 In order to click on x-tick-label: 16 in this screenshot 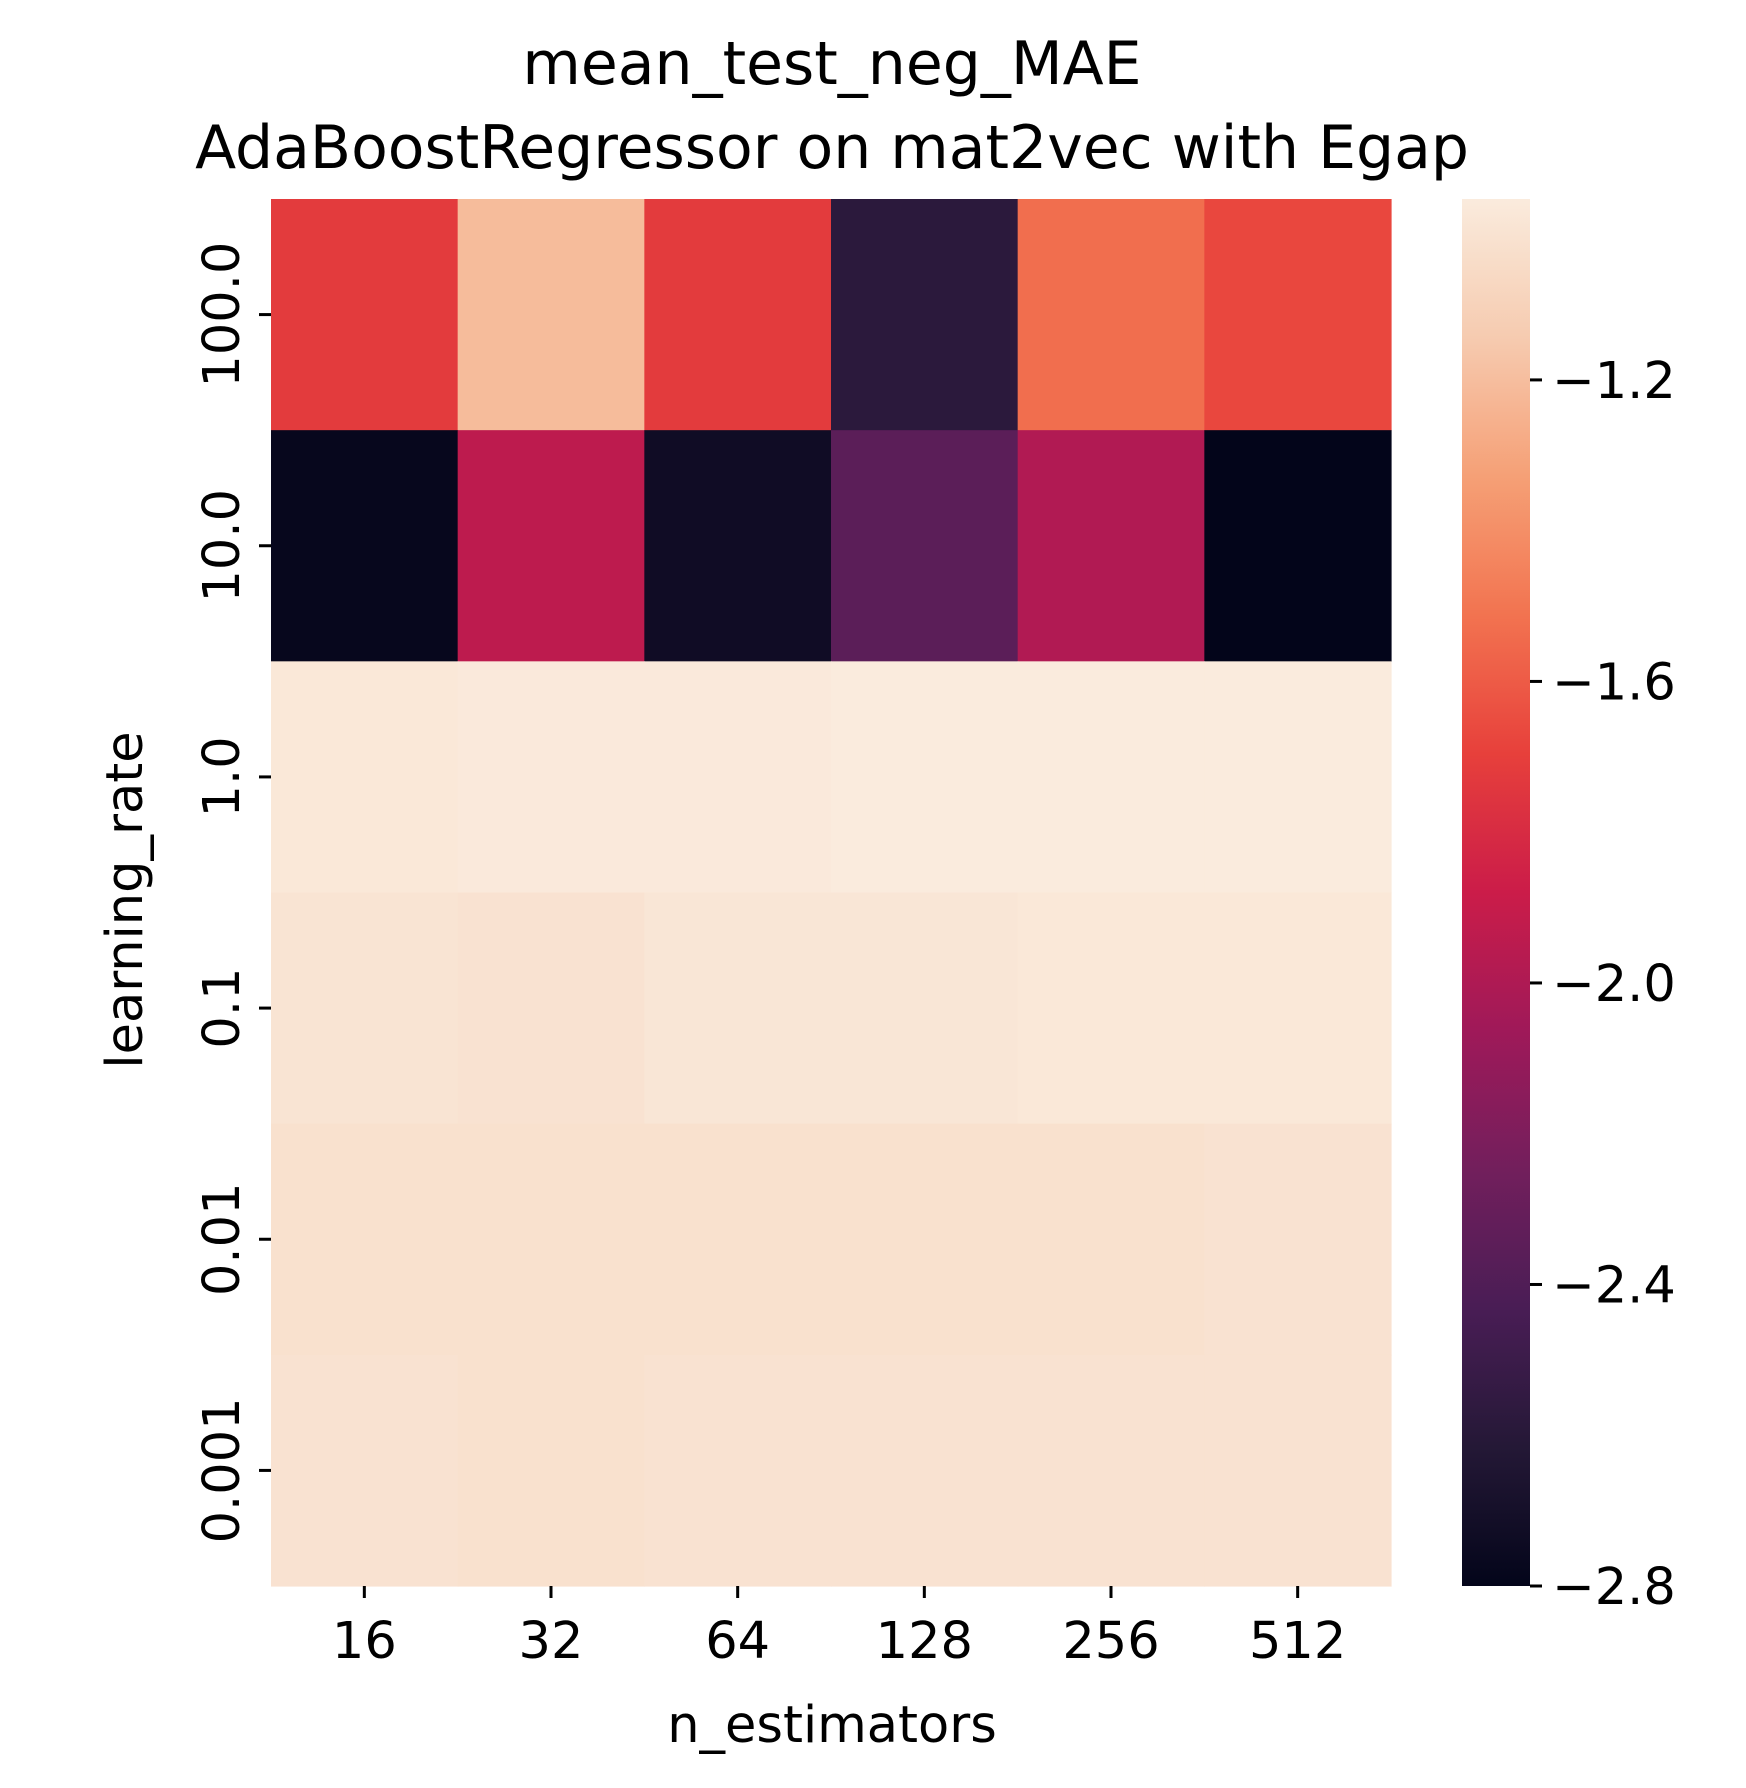, I will do `click(364, 1641)`.